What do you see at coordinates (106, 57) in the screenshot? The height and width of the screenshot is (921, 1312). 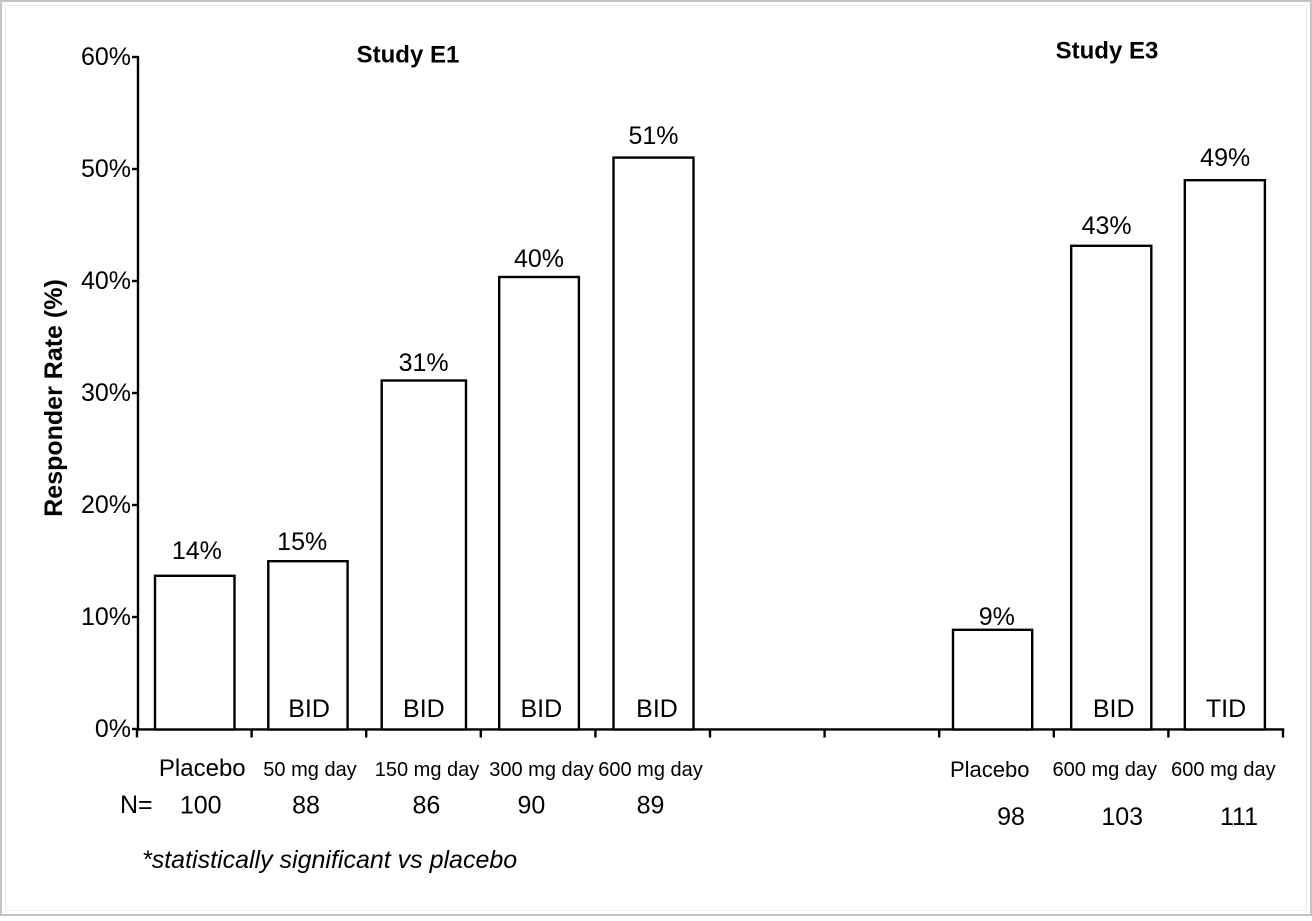 I see `svg-text: 60%` at bounding box center [106, 57].